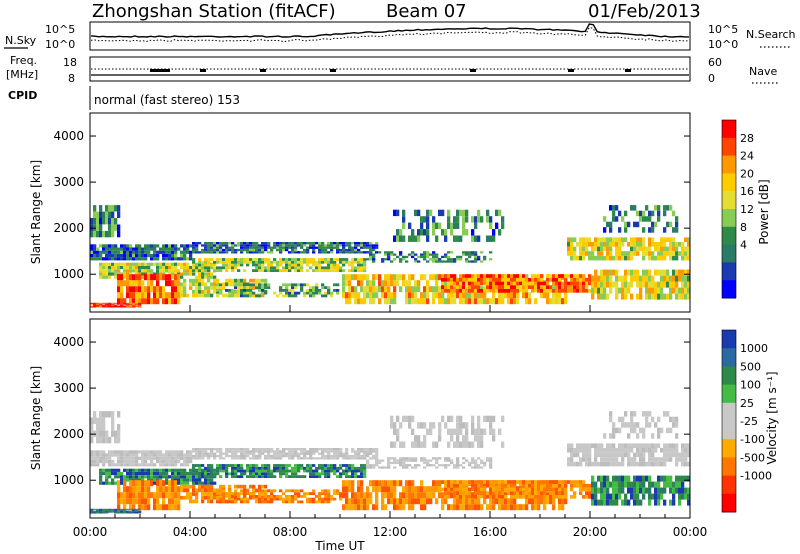 The width and height of the screenshot is (800, 554). What do you see at coordinates (167, 100) in the screenshot?
I see `cpid-value: normal (fast stereo) 153` at bounding box center [167, 100].